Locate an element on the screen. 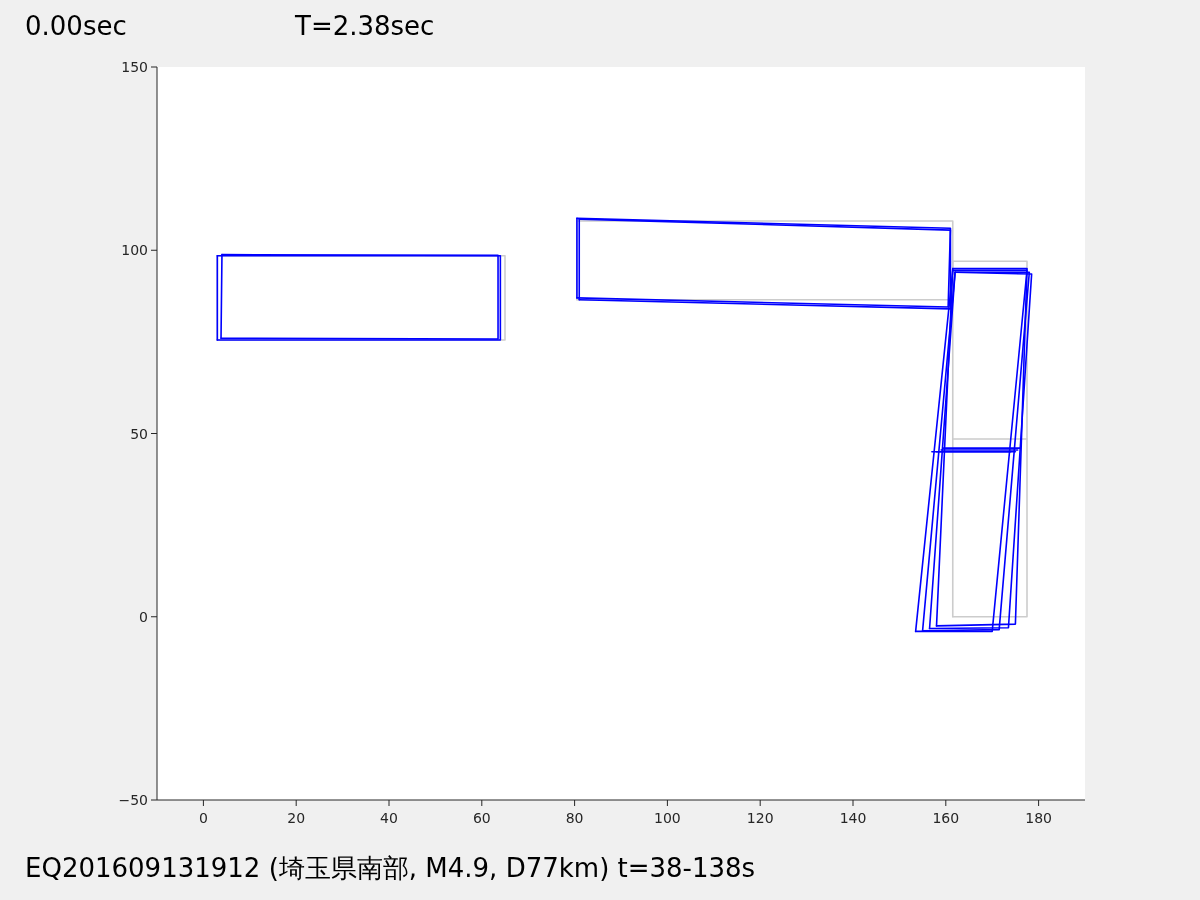  x-tick-label: 80 is located at coordinates (574, 818).